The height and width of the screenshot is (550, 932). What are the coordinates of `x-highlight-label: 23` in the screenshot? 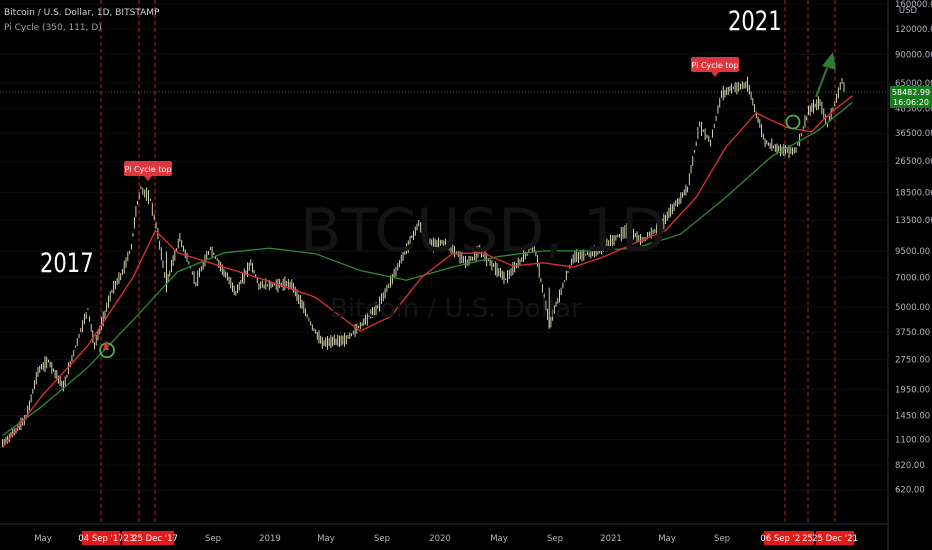 It's located at (129, 539).